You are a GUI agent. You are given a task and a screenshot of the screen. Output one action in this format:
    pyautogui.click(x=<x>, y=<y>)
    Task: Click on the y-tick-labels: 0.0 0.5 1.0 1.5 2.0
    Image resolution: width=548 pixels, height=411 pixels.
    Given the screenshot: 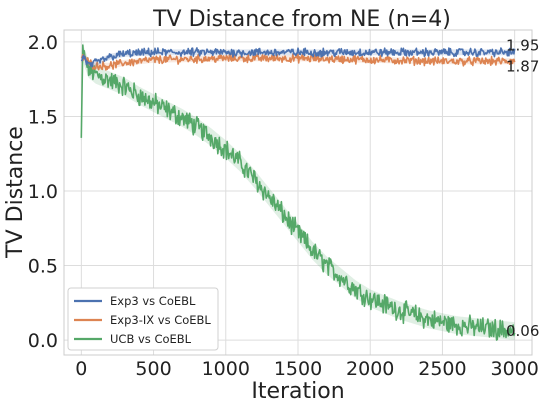 What is the action you would take?
    pyautogui.click(x=43, y=192)
    